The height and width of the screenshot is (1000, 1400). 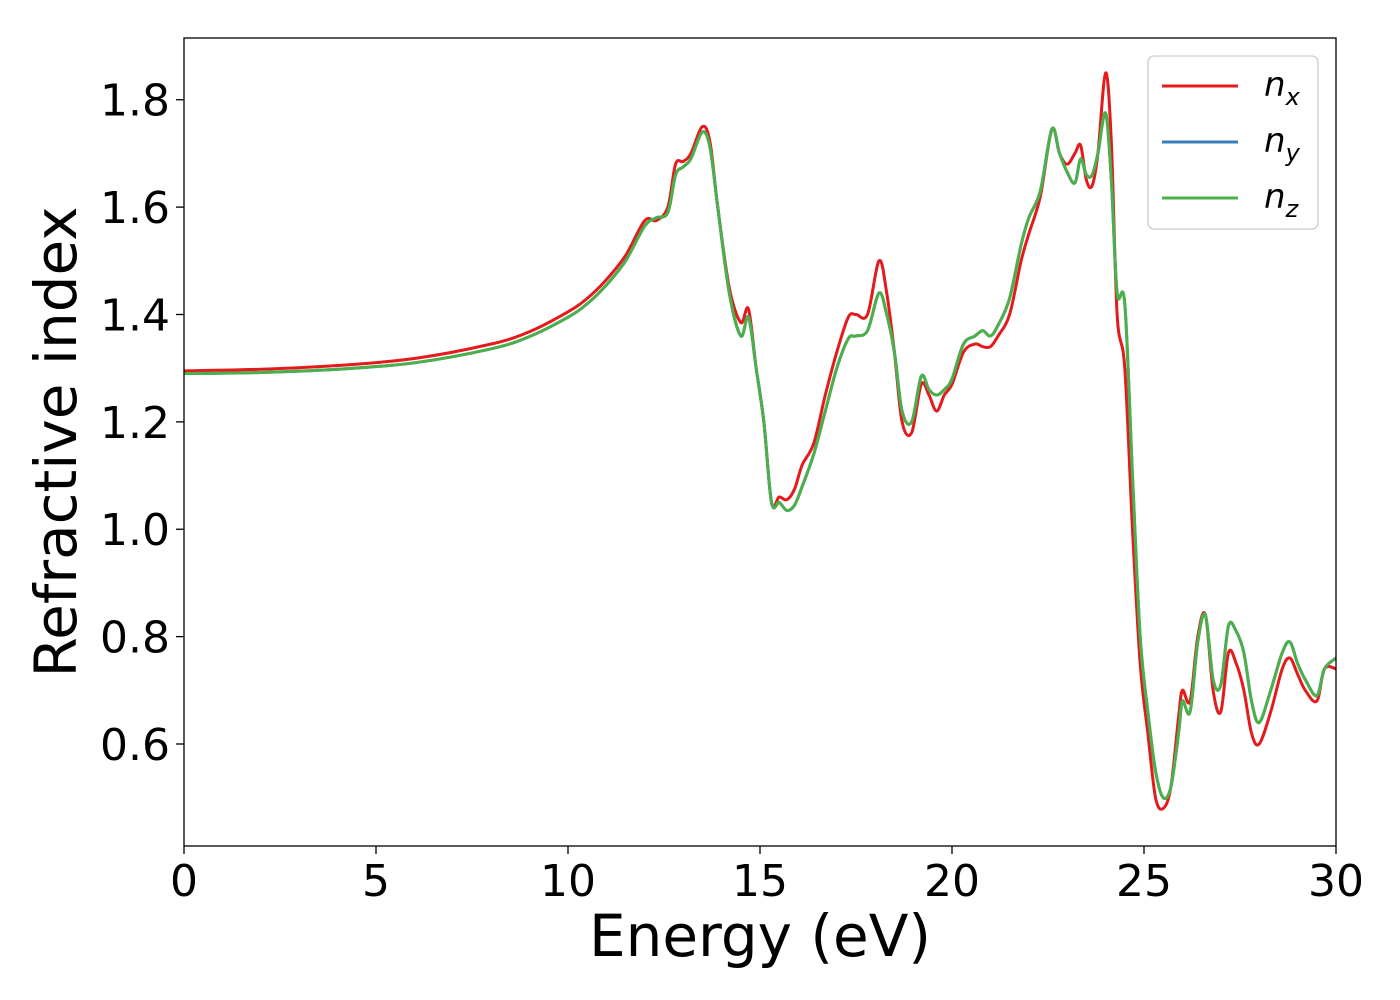 I want to click on x-tick-label: 20, so click(x=952, y=881).